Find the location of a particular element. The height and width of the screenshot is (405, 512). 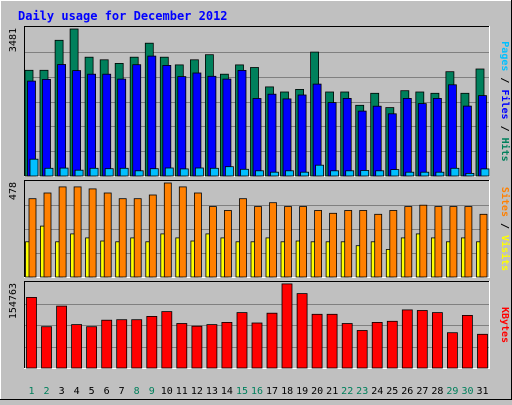

x-tick-label: 4 is located at coordinates (77, 391).